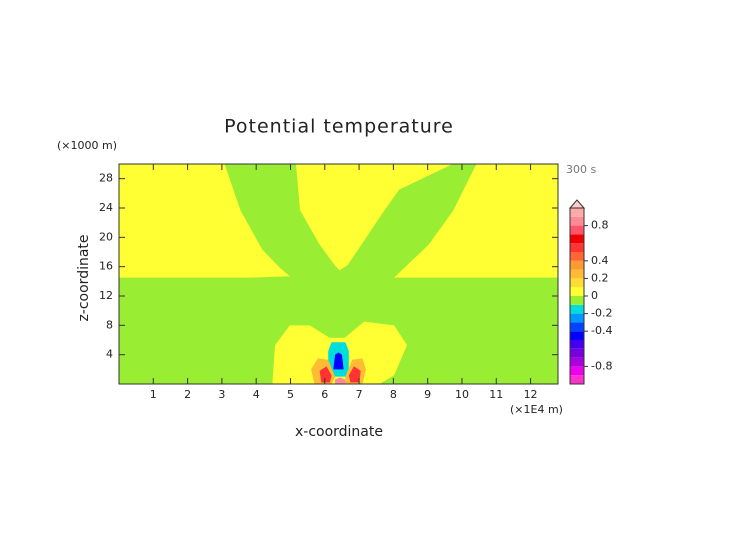 The width and height of the screenshot is (752, 536). Describe the element at coordinates (290, 394) in the screenshot. I see `x-tick-label: 5` at that location.